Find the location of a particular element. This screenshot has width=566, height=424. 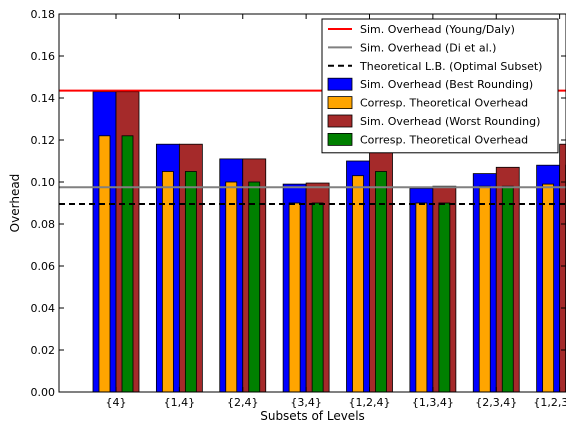

y-tick-label-4: 0.08 is located at coordinates (43, 224).